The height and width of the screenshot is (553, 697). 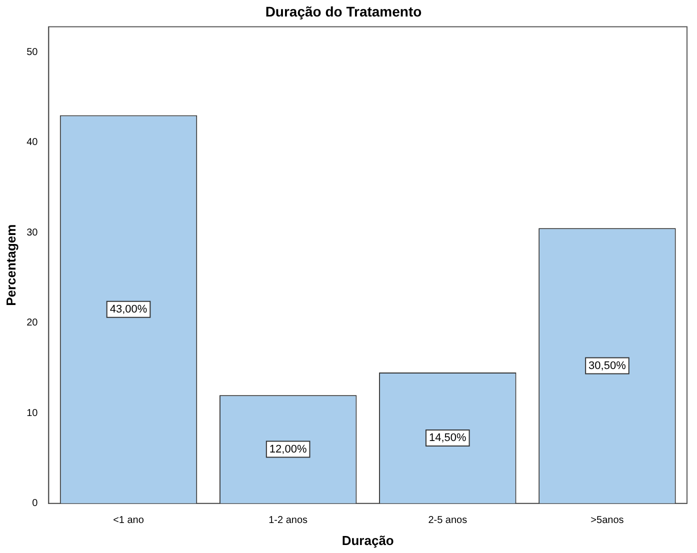 What do you see at coordinates (32, 232) in the screenshot?
I see `y-tick-label: 30` at bounding box center [32, 232].